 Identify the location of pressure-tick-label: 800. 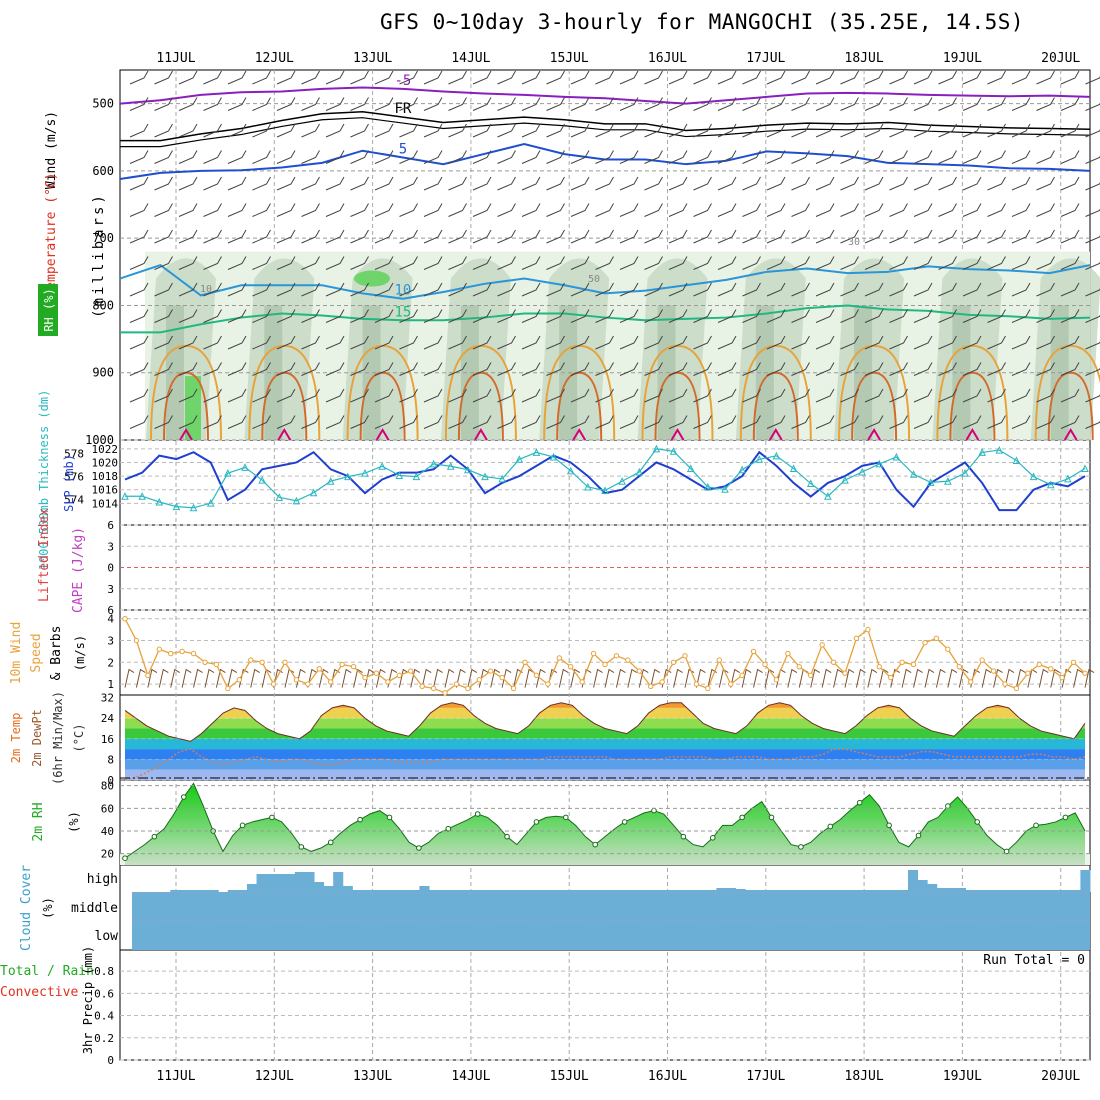
(103, 305).